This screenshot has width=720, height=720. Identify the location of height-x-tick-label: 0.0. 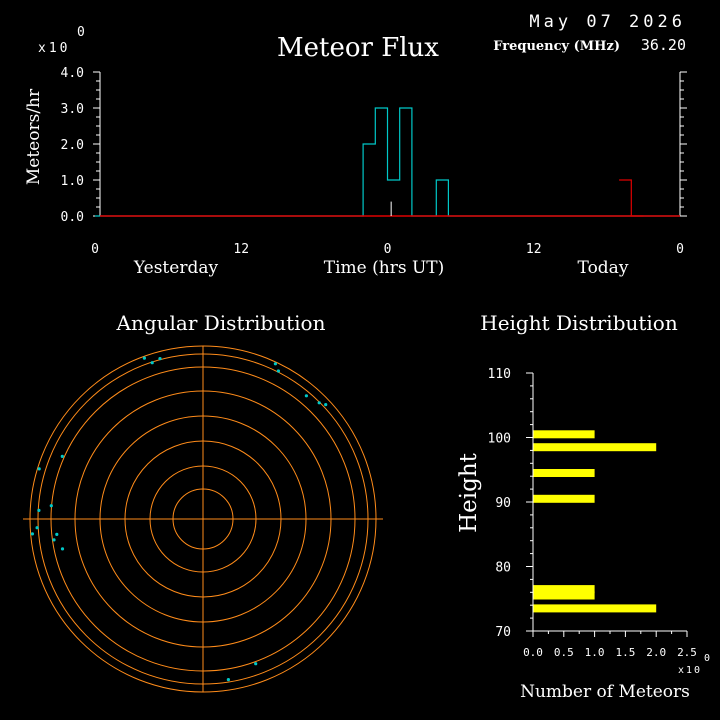
(533, 652).